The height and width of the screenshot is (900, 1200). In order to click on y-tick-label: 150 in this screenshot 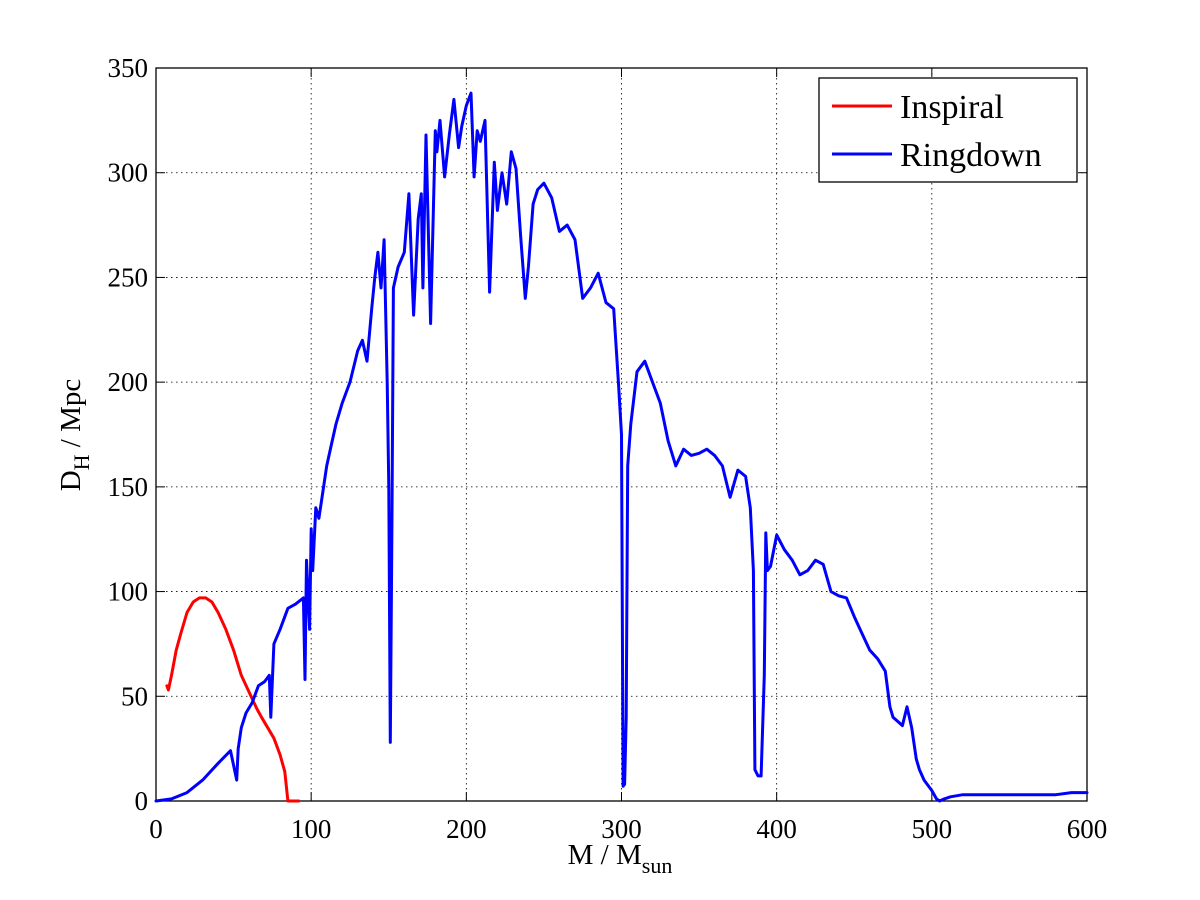, I will do `click(128, 487)`.